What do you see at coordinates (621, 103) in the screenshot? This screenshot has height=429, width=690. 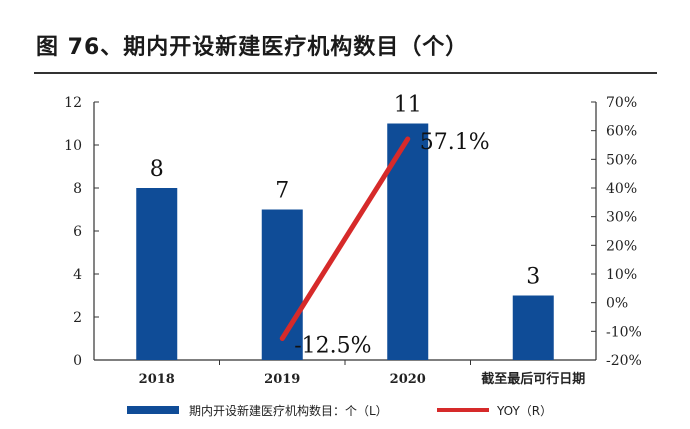 I see `y-right-tick-label: 70%` at bounding box center [621, 103].